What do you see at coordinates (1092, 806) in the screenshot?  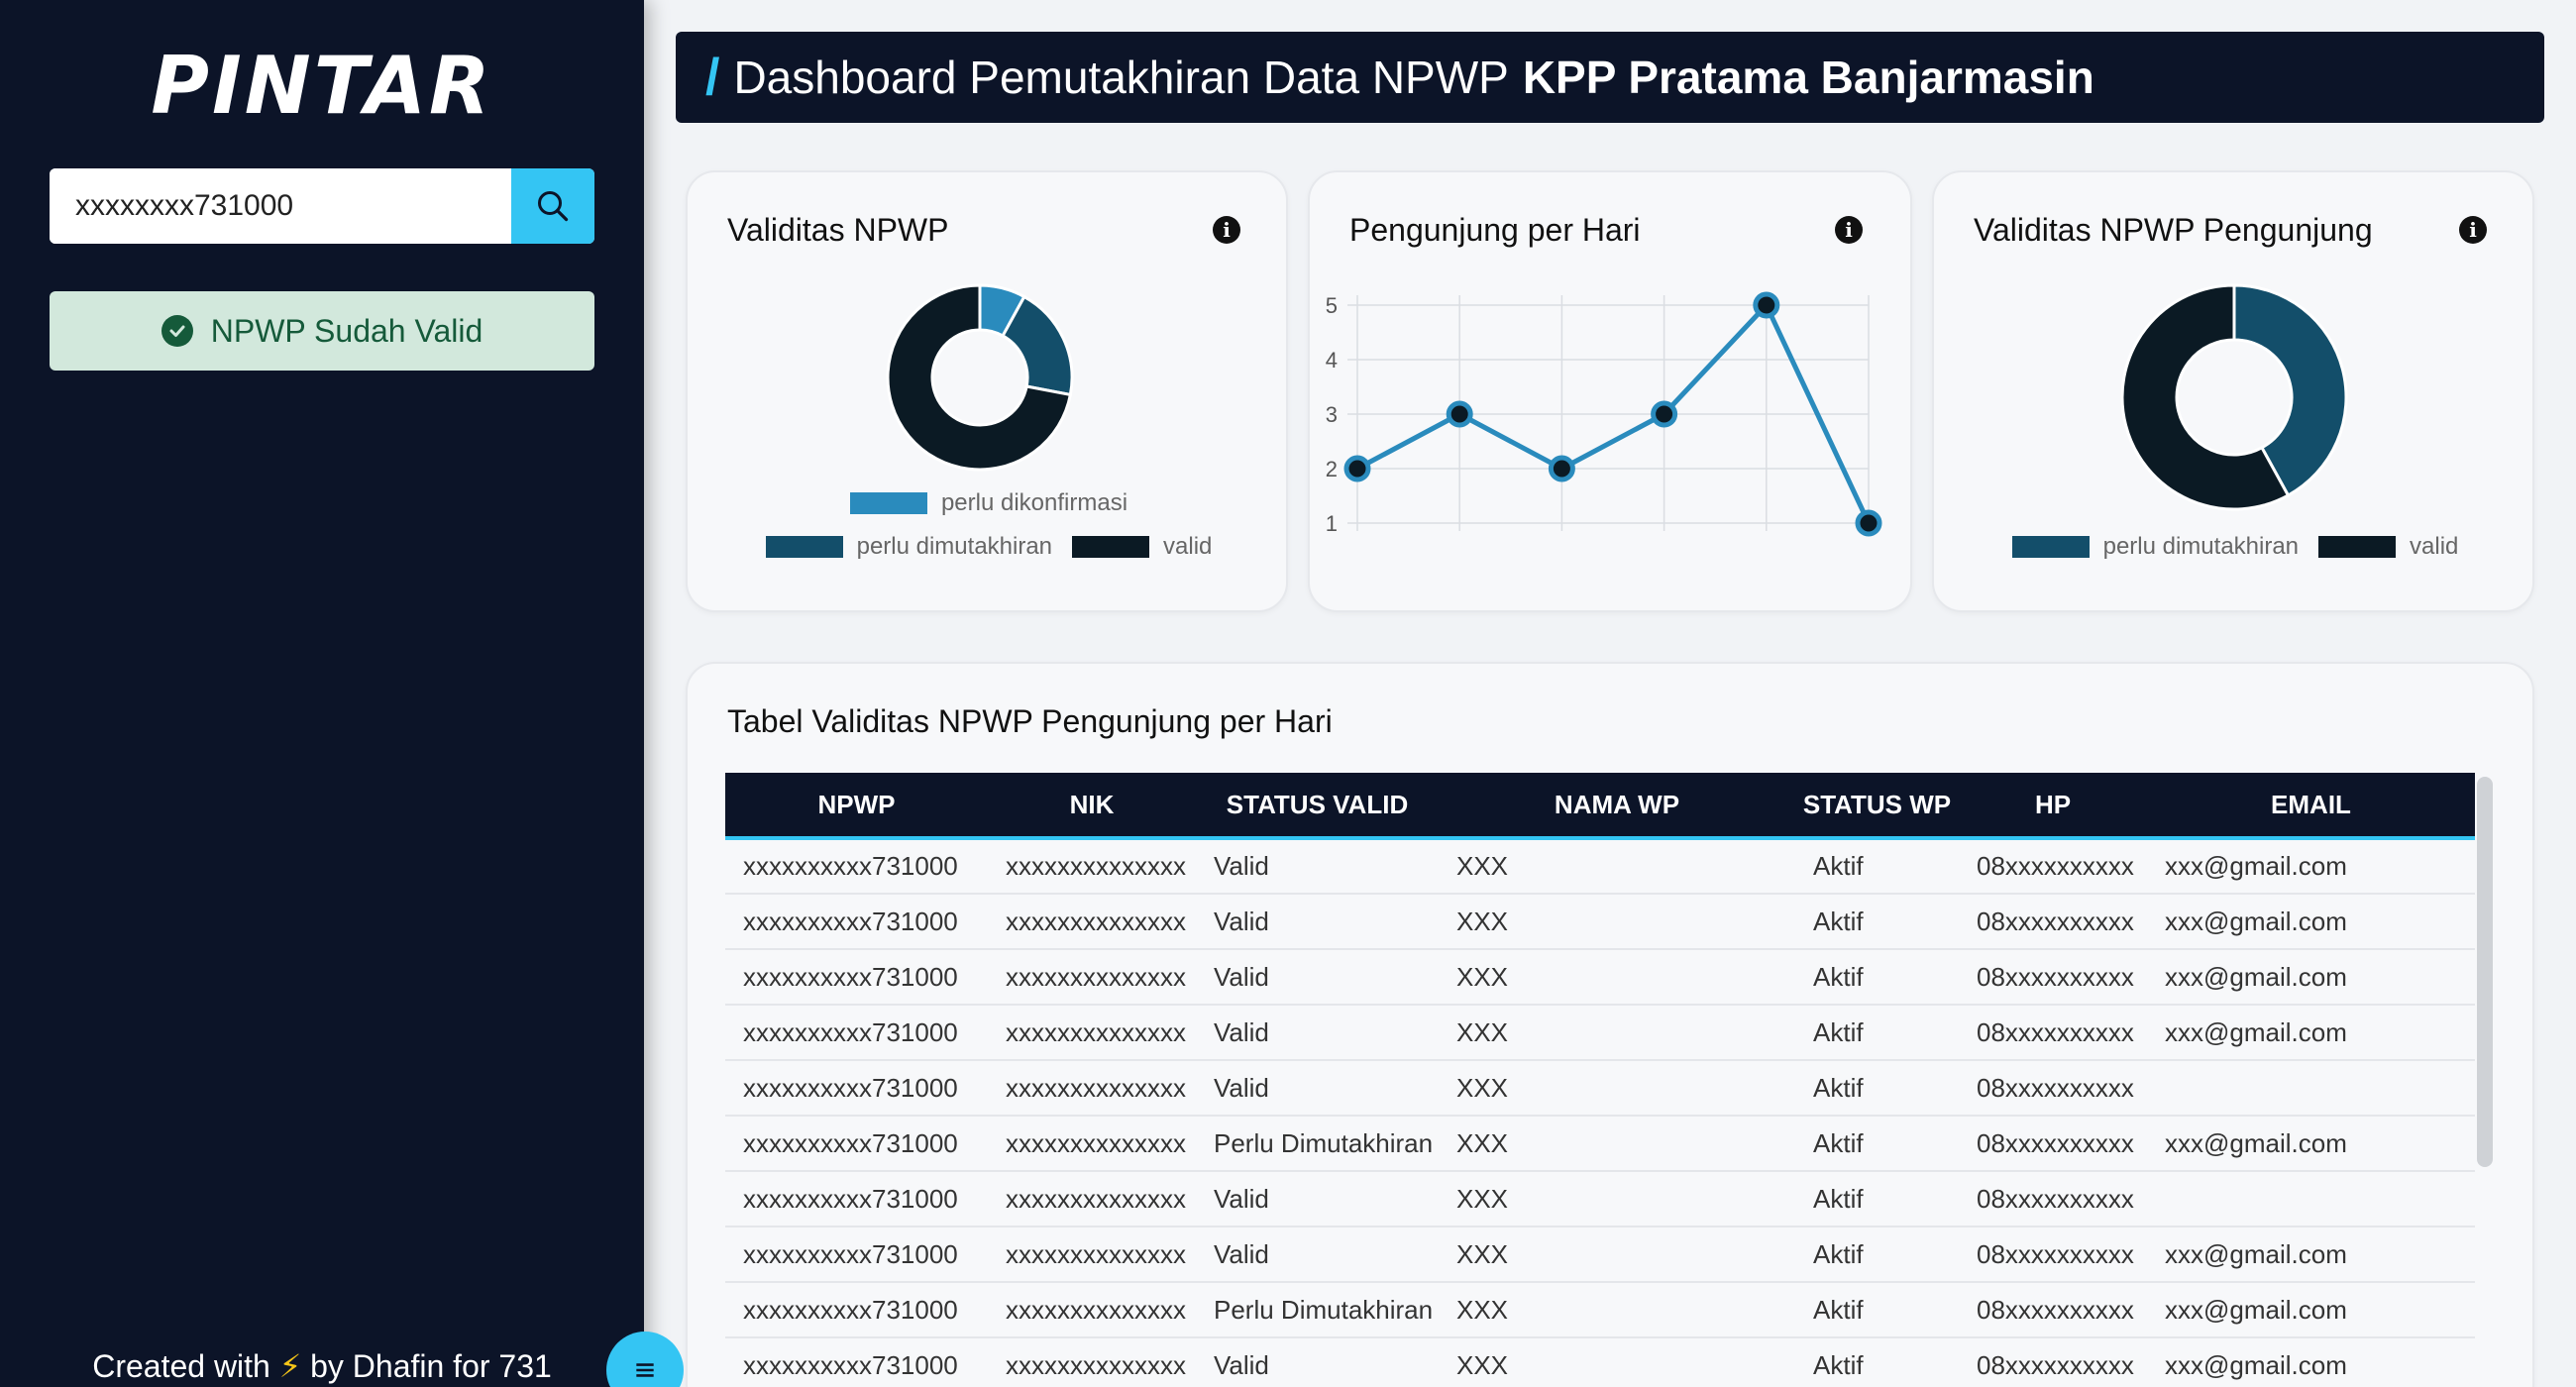 I see `column-header-nik: NIK` at bounding box center [1092, 806].